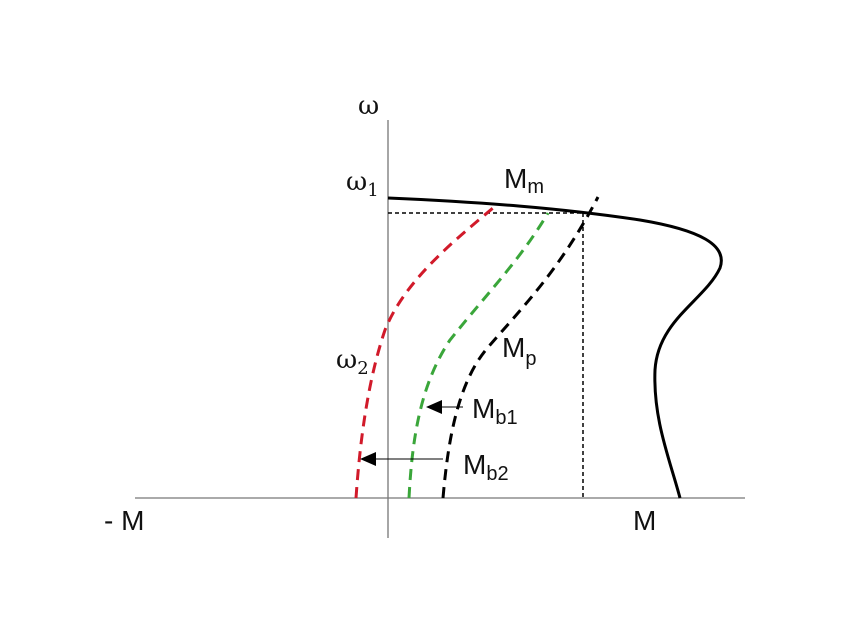  Describe the element at coordinates (352, 362) in the screenshot. I see `omega2-label: ω2` at that location.